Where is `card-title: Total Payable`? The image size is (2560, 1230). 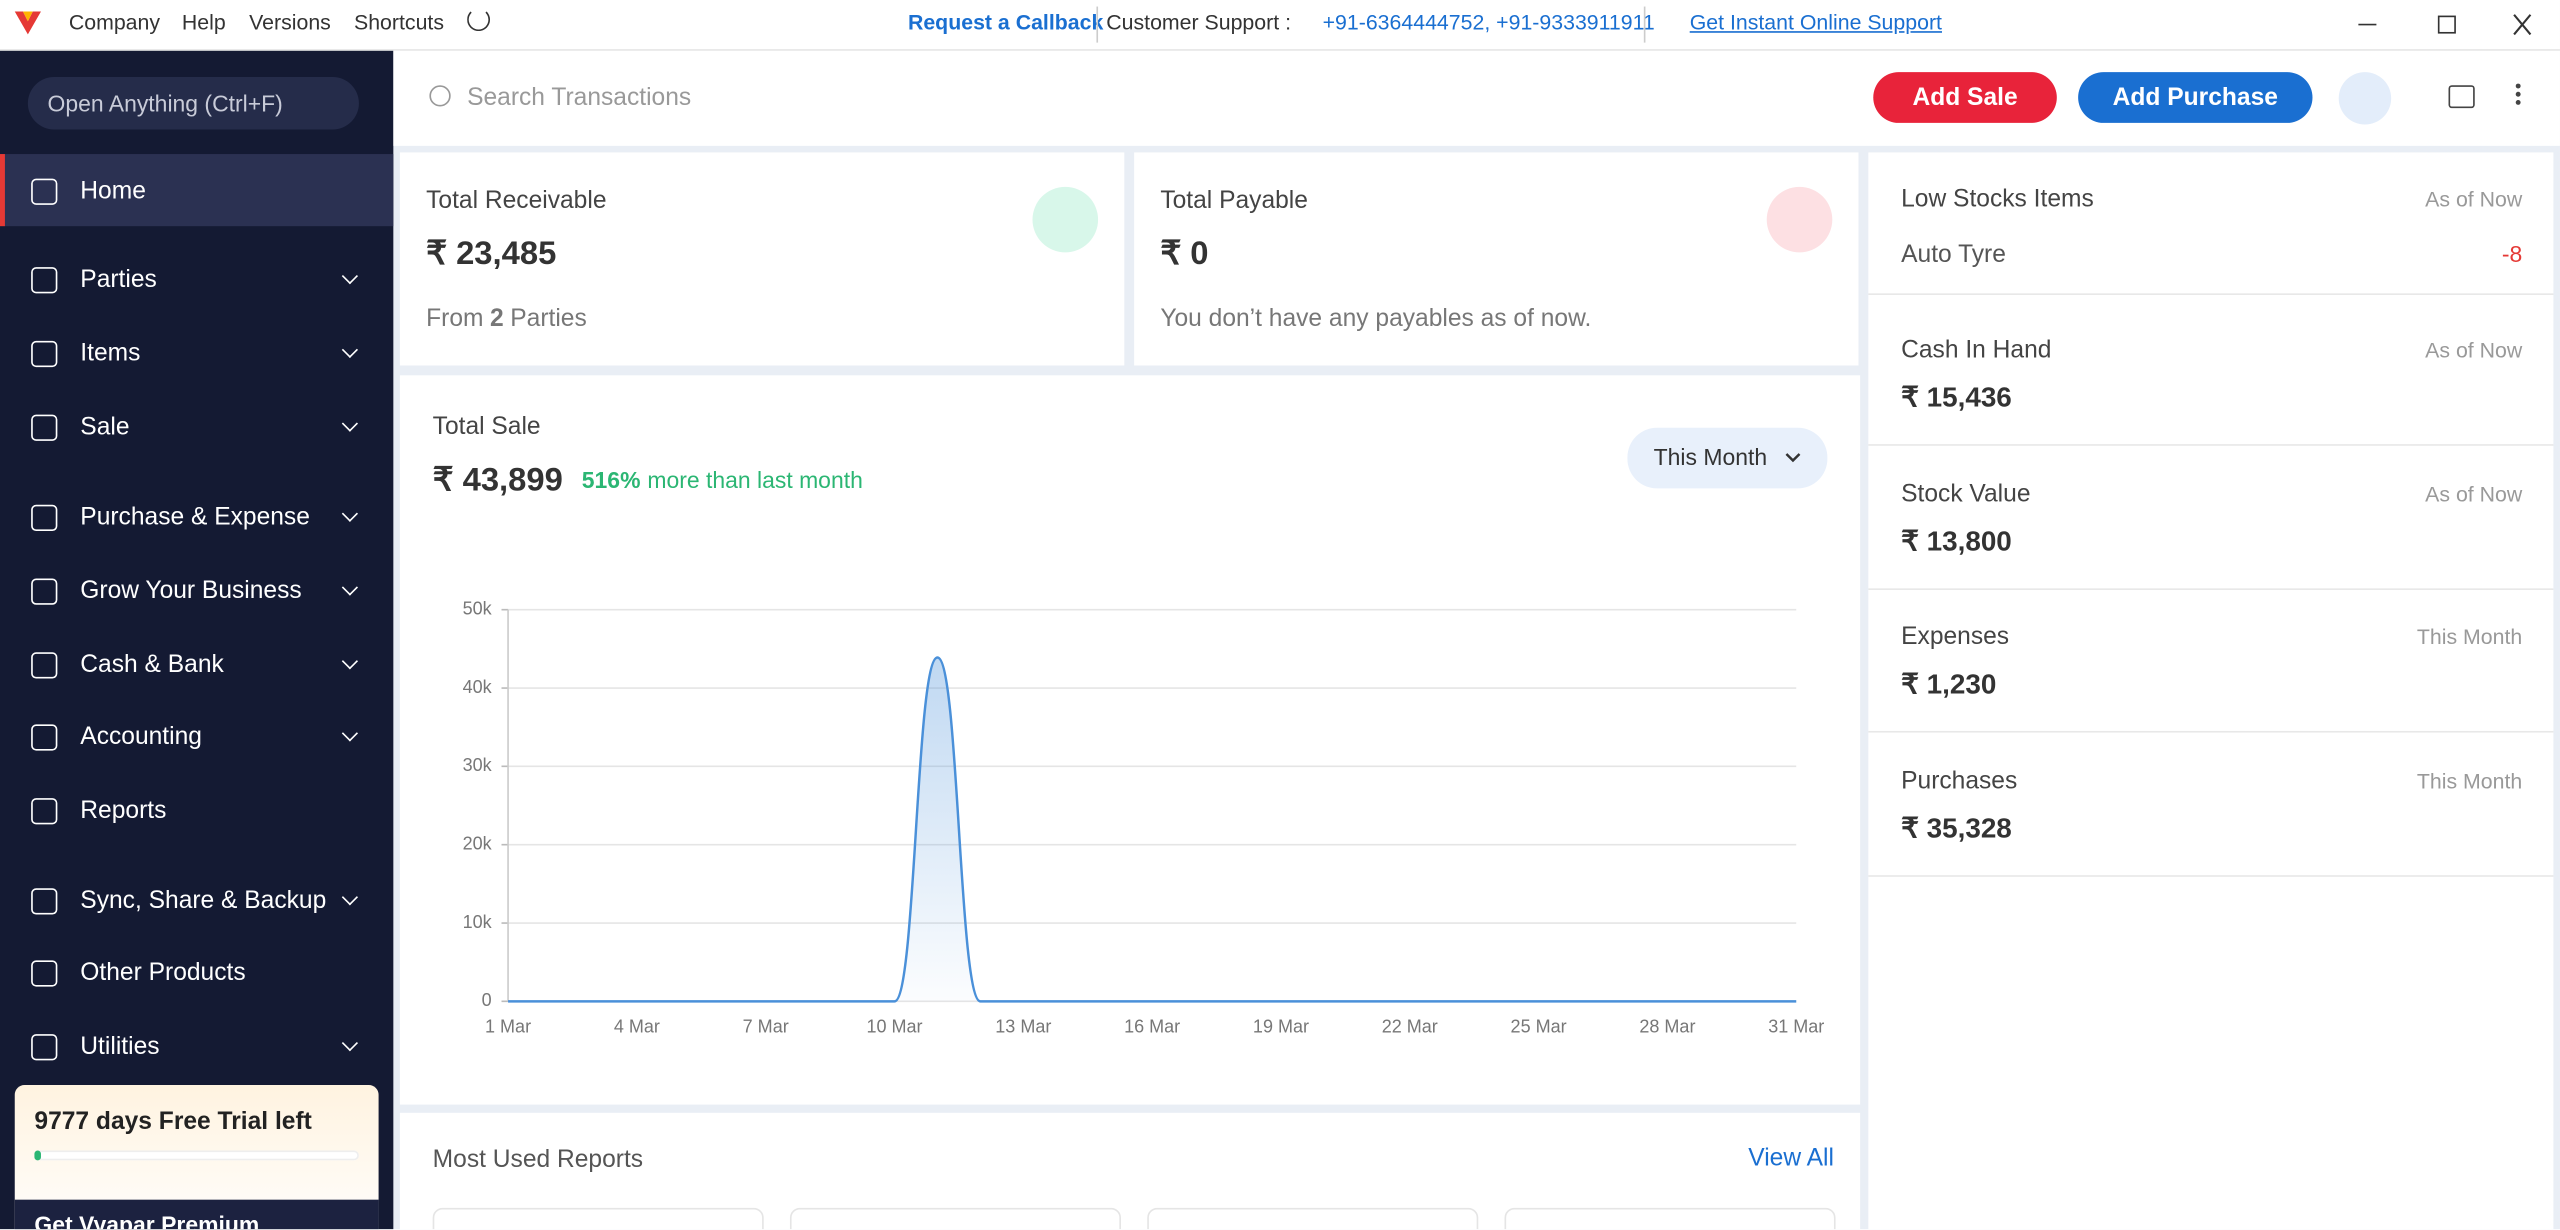 card-title: Total Payable is located at coordinates (1234, 200).